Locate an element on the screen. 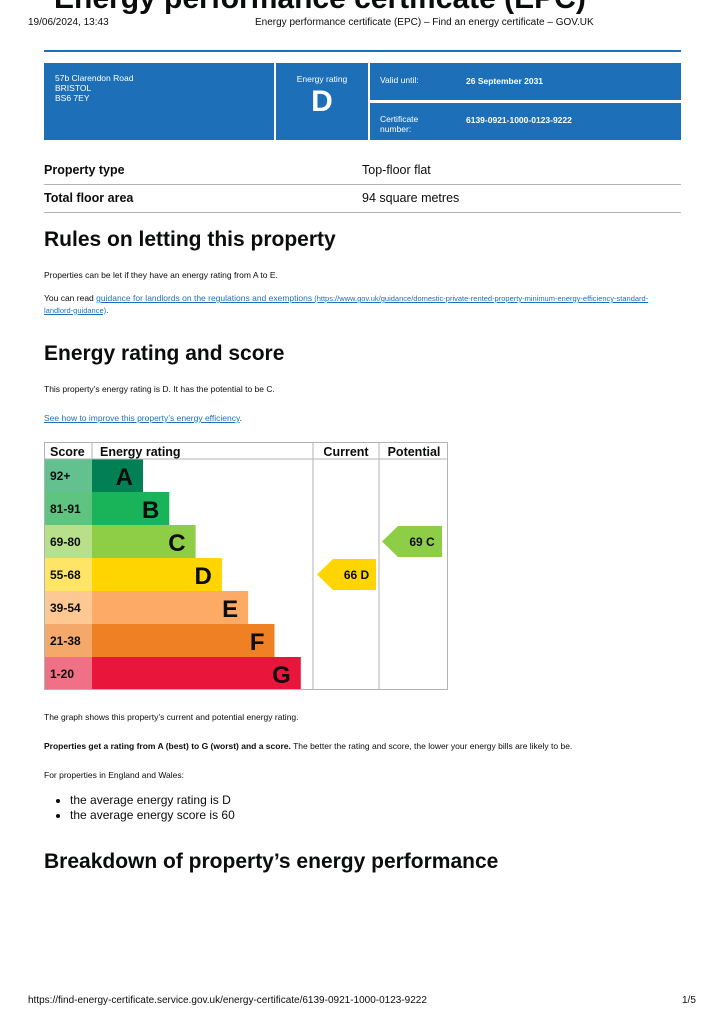  property-type-value: Top-floor flat is located at coordinates (396, 170).